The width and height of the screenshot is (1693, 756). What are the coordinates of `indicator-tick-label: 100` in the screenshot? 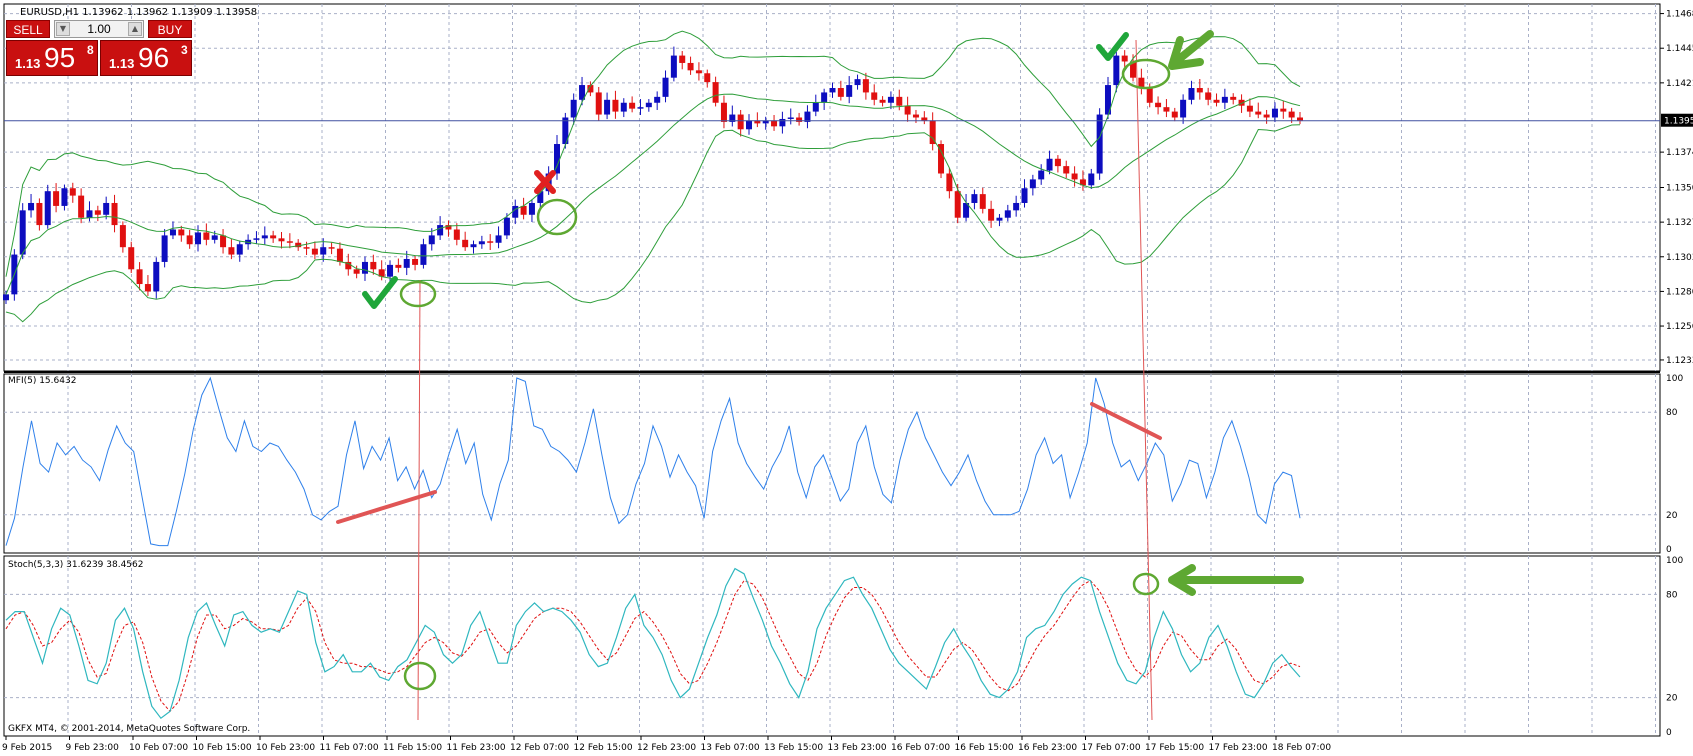 It's located at (1674, 379).